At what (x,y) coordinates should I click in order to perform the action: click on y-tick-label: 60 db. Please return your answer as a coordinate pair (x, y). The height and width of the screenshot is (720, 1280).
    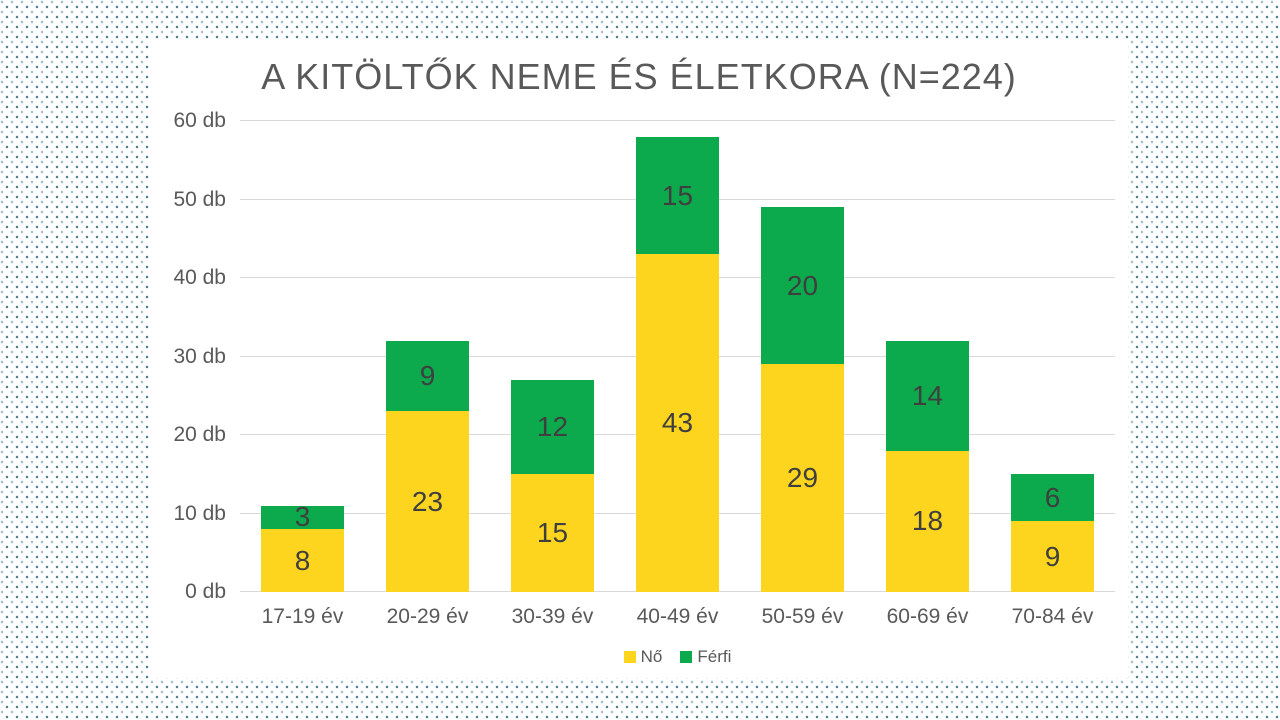
    Looking at the image, I should click on (199, 120).